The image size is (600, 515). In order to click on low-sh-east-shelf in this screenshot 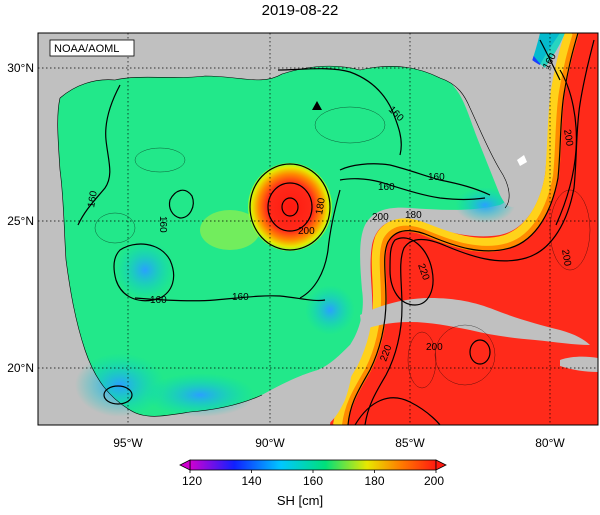, I will do `click(485, 205)`.